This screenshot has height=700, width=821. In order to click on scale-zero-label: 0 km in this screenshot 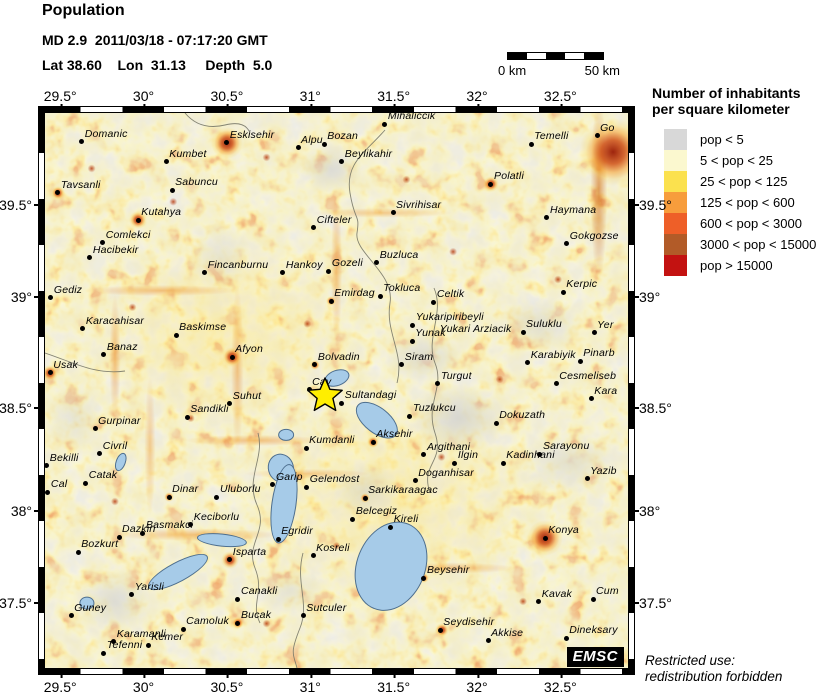, I will do `click(512, 70)`.